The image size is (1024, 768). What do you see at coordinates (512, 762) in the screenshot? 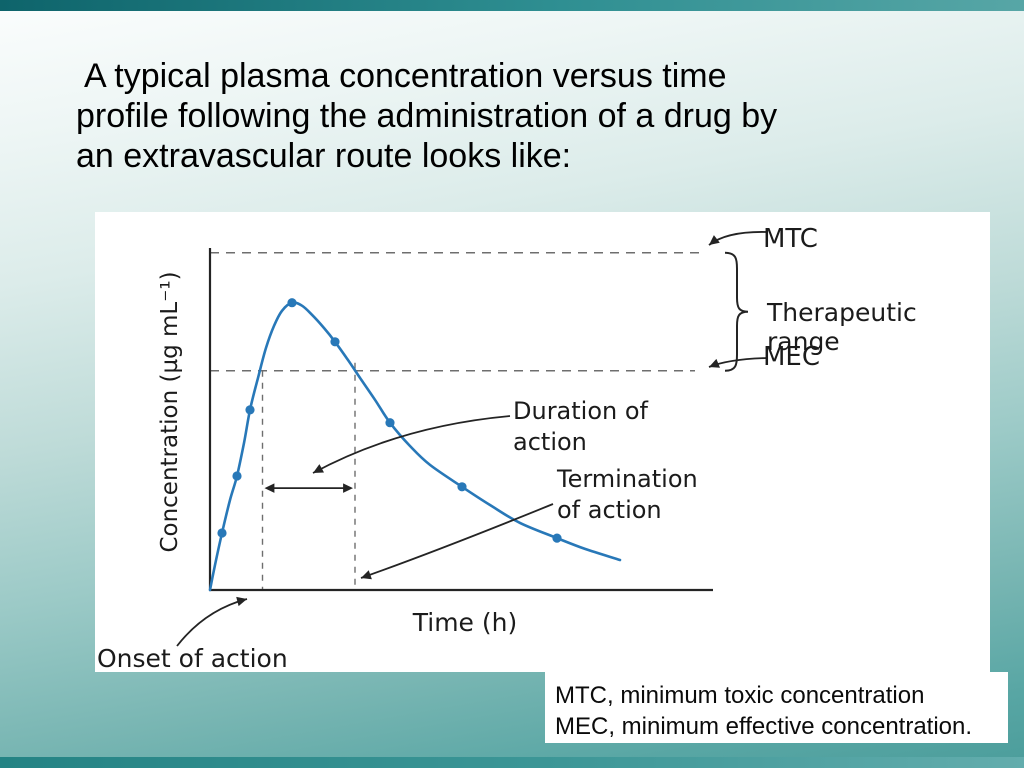
I see `bottom-accent-bar` at bounding box center [512, 762].